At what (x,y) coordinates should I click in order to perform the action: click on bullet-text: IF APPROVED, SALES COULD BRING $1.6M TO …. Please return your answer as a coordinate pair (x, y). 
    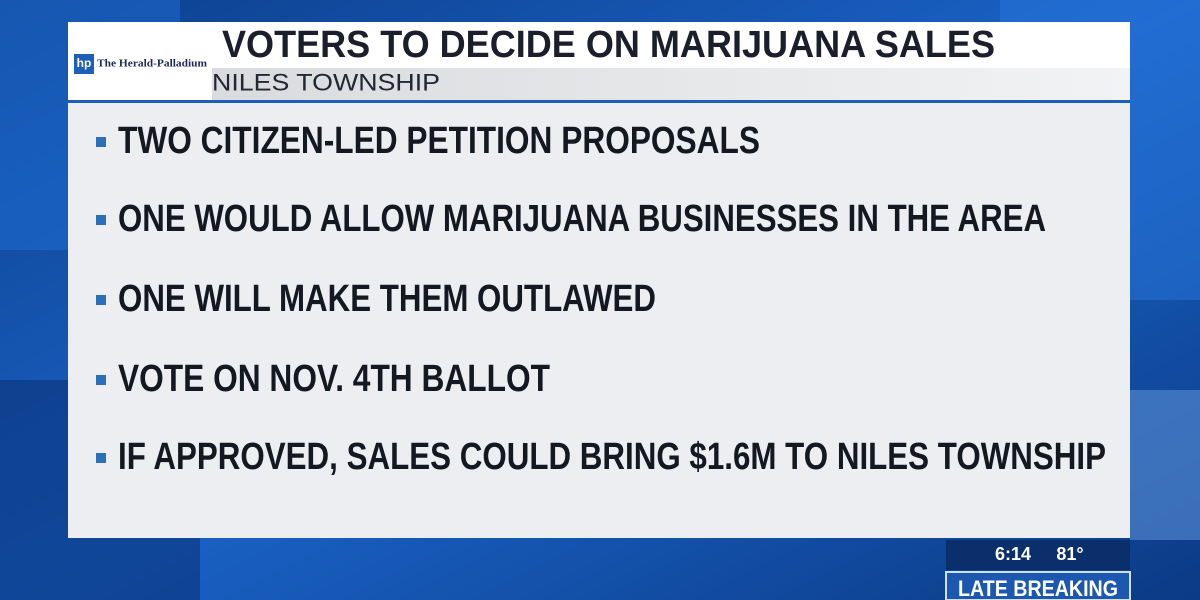
    Looking at the image, I should click on (612, 457).